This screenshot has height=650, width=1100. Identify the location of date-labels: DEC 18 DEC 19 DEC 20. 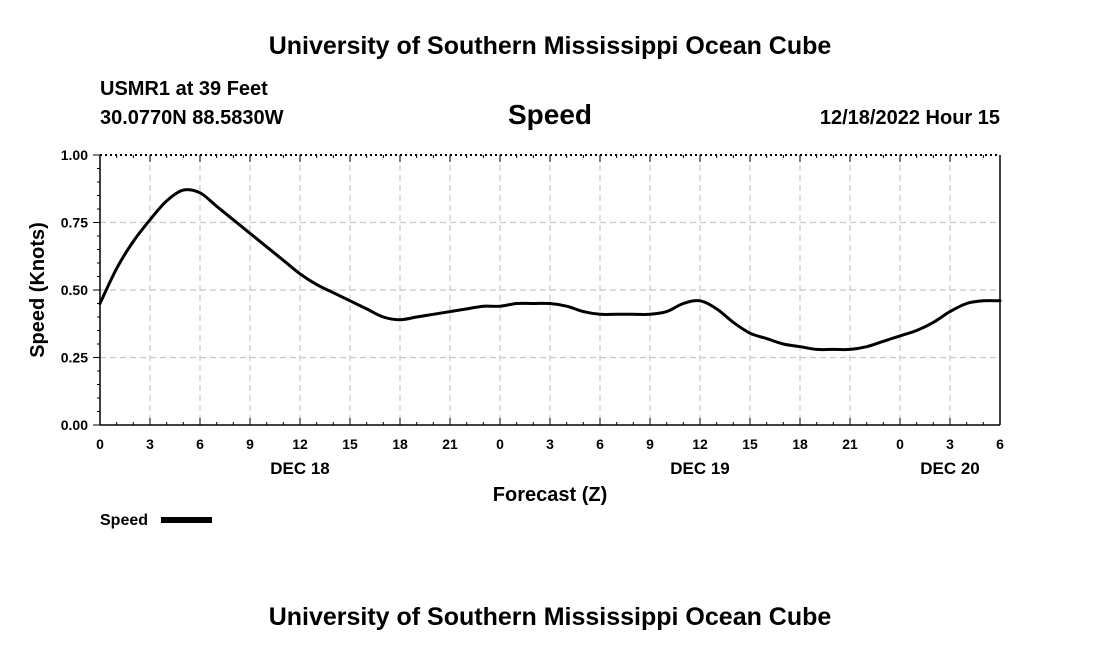
(625, 468).